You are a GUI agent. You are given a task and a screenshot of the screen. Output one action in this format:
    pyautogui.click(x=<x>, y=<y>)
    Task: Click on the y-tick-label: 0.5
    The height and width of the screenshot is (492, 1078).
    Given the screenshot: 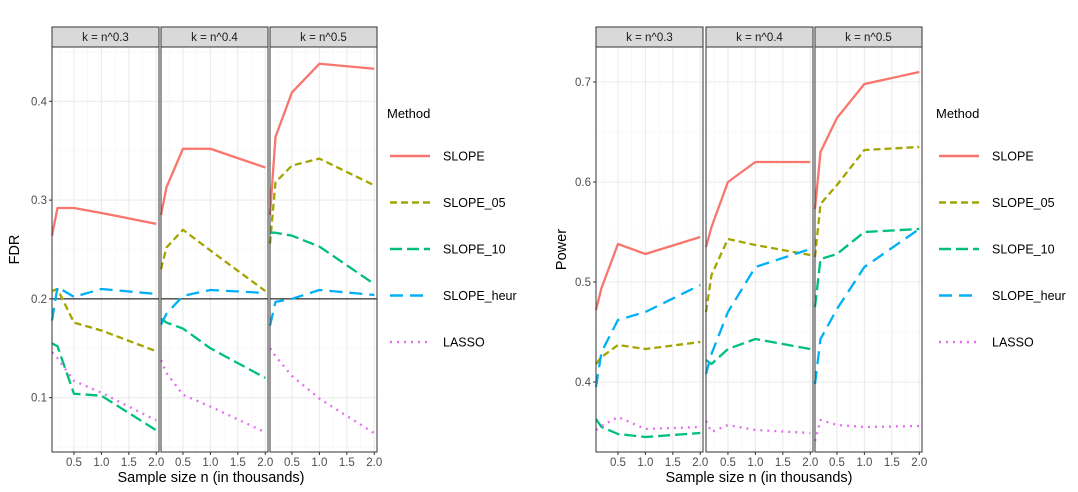 What is the action you would take?
    pyautogui.click(x=583, y=283)
    